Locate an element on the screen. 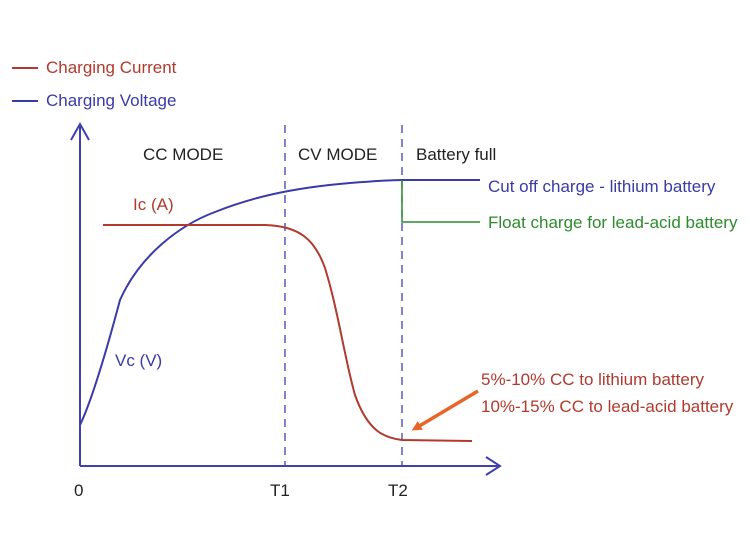 Image resolution: width=750 pixels, height=548 pixels. cc-pointer-arrow is located at coordinates (445, 410).